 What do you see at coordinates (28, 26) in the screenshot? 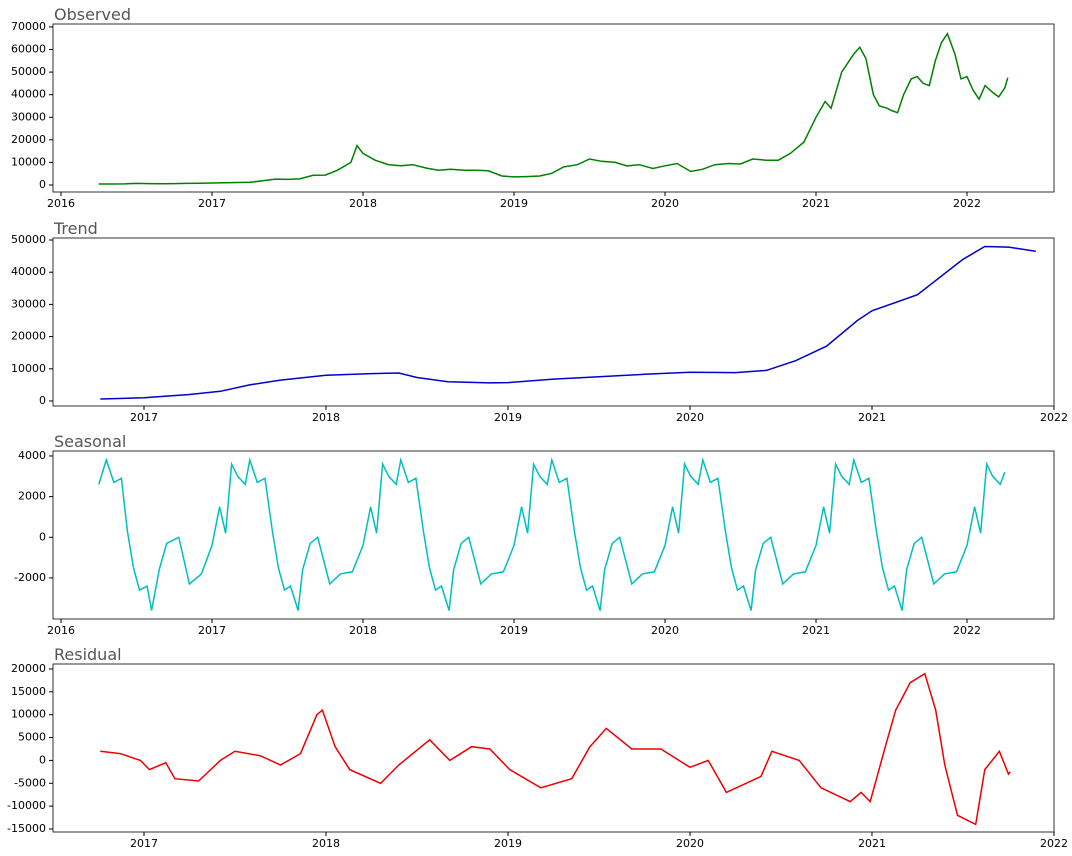
I see `y-tick-label: 70000` at bounding box center [28, 26].